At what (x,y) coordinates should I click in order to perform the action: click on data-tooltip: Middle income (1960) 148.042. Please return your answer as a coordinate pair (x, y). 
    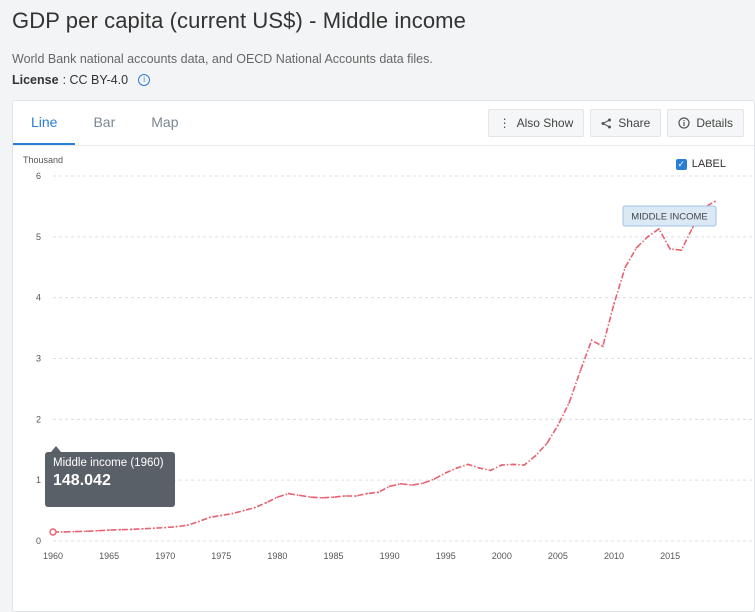
    Looking at the image, I should click on (110, 476).